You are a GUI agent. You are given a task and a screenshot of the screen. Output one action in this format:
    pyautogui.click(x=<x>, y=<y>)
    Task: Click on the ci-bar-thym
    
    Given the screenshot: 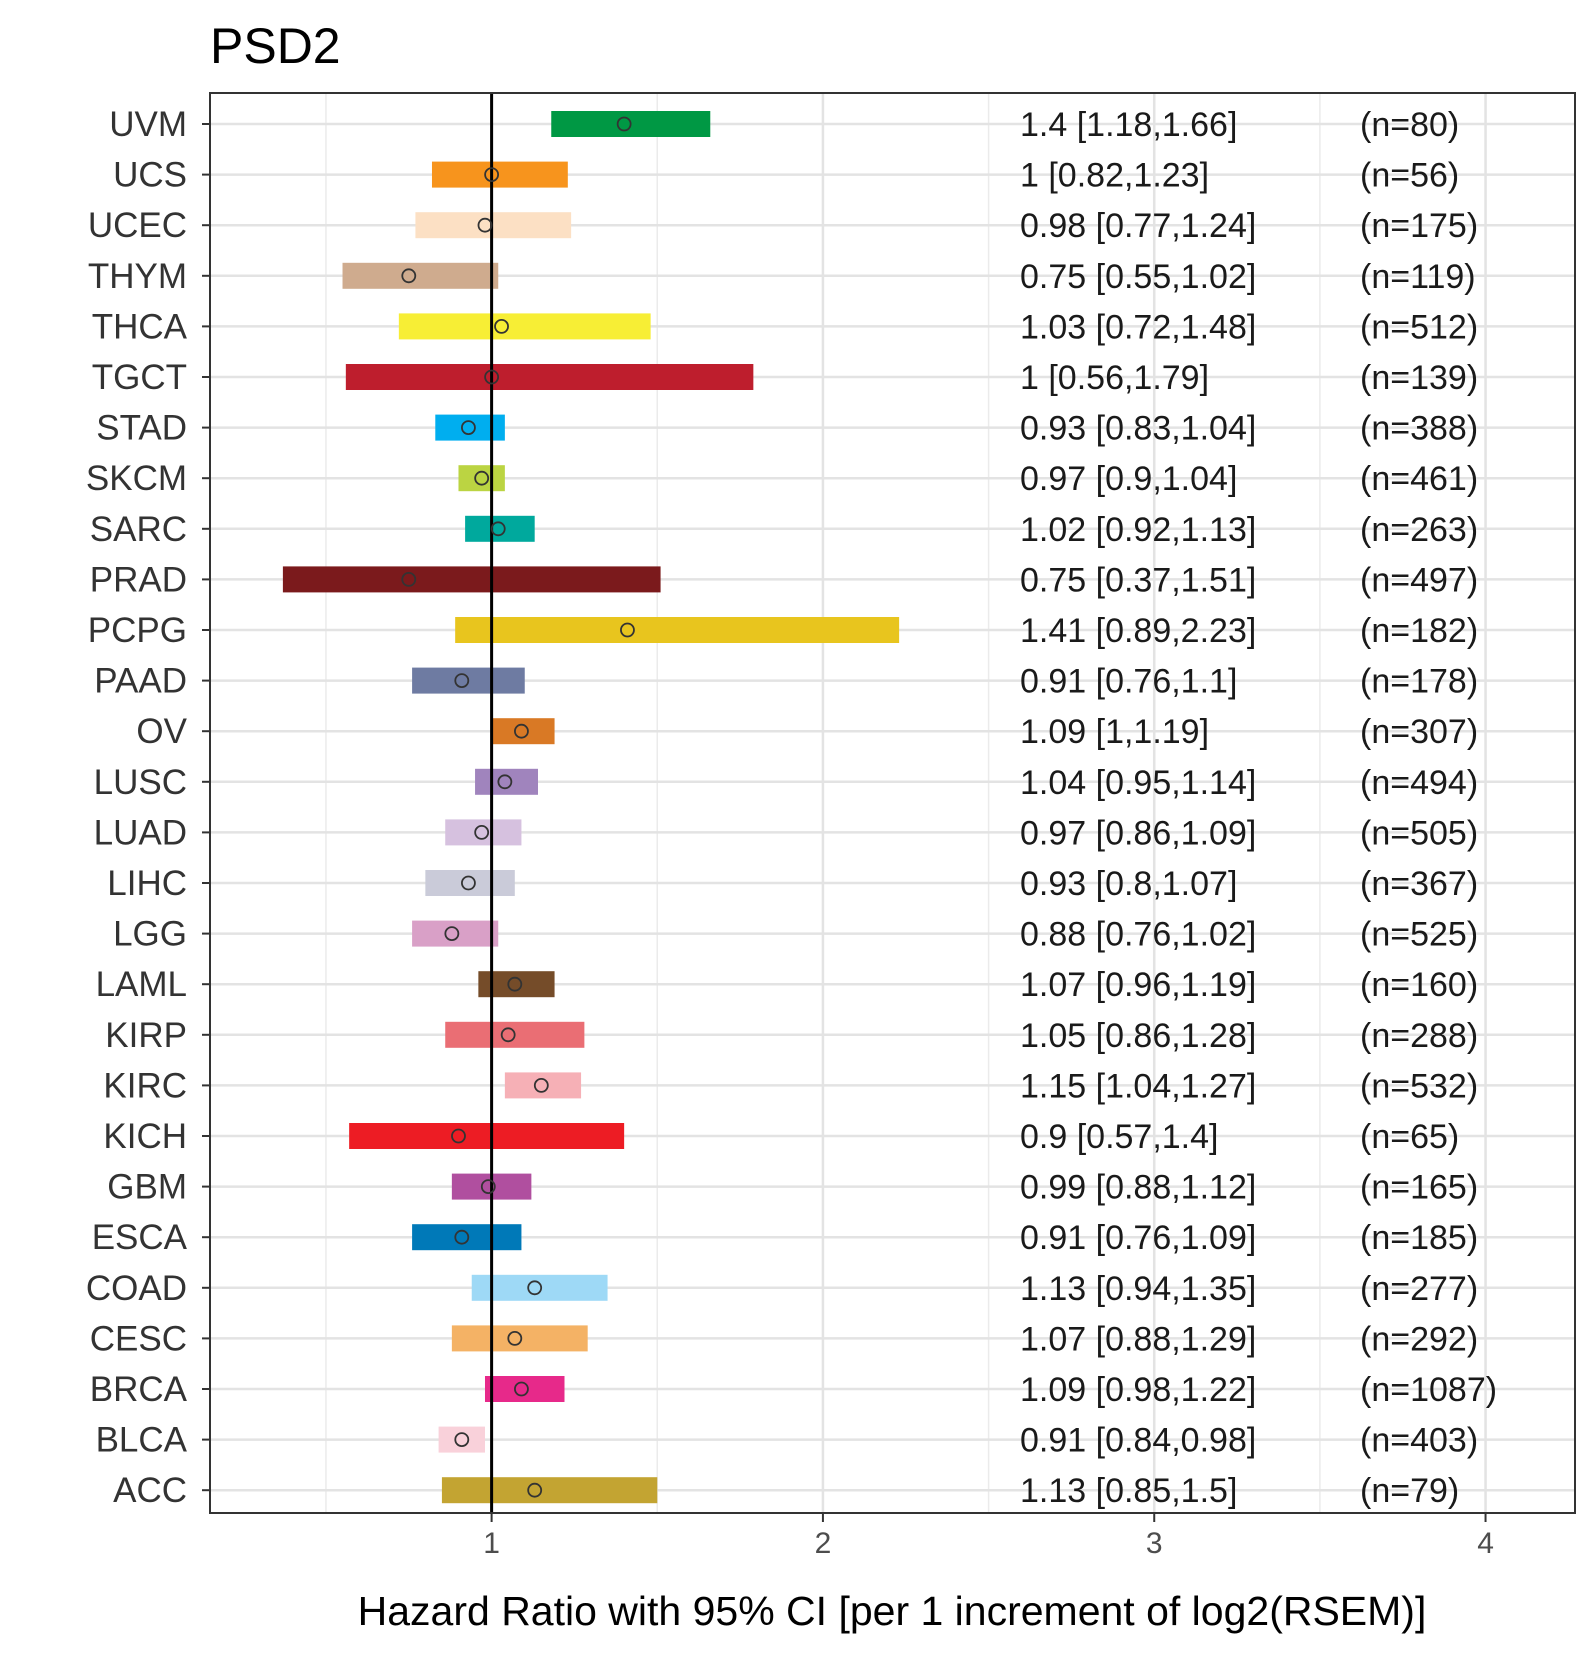 What is the action you would take?
    pyautogui.click(x=420, y=275)
    